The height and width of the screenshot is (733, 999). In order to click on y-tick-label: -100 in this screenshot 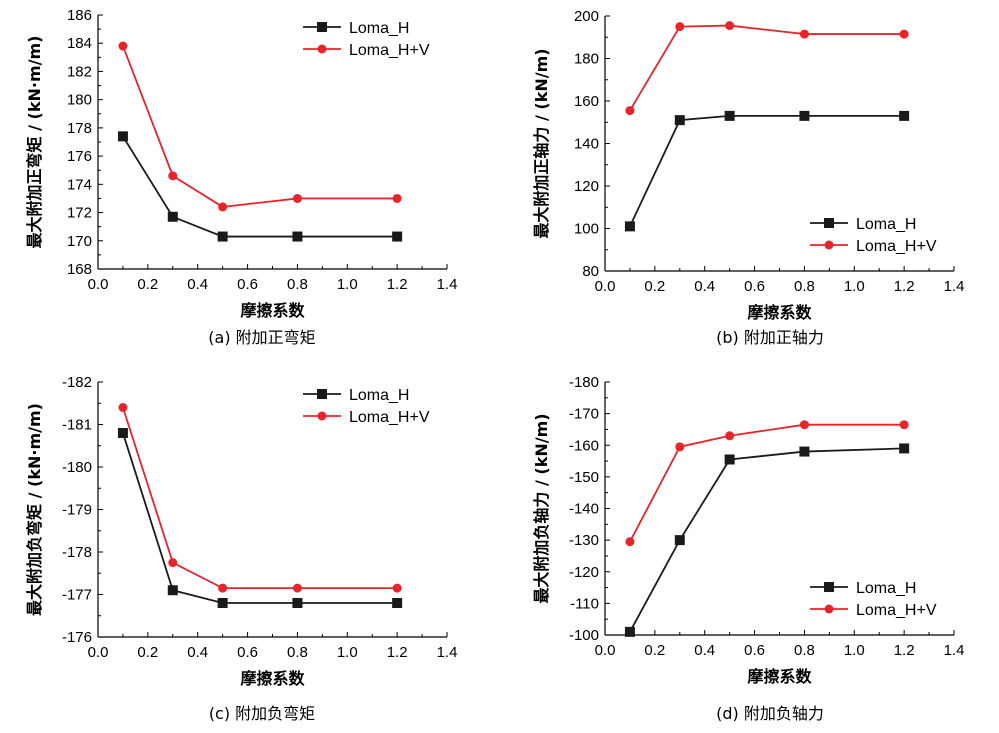, I will do `click(584, 635)`.